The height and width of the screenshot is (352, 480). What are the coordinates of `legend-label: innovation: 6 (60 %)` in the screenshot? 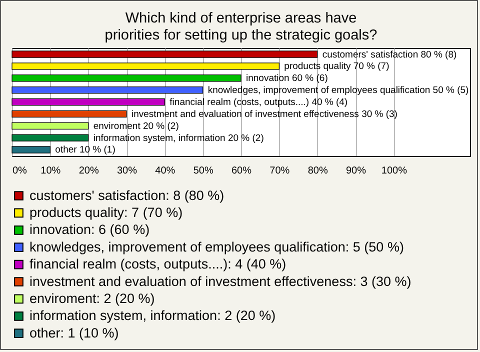 It's located at (90, 230).